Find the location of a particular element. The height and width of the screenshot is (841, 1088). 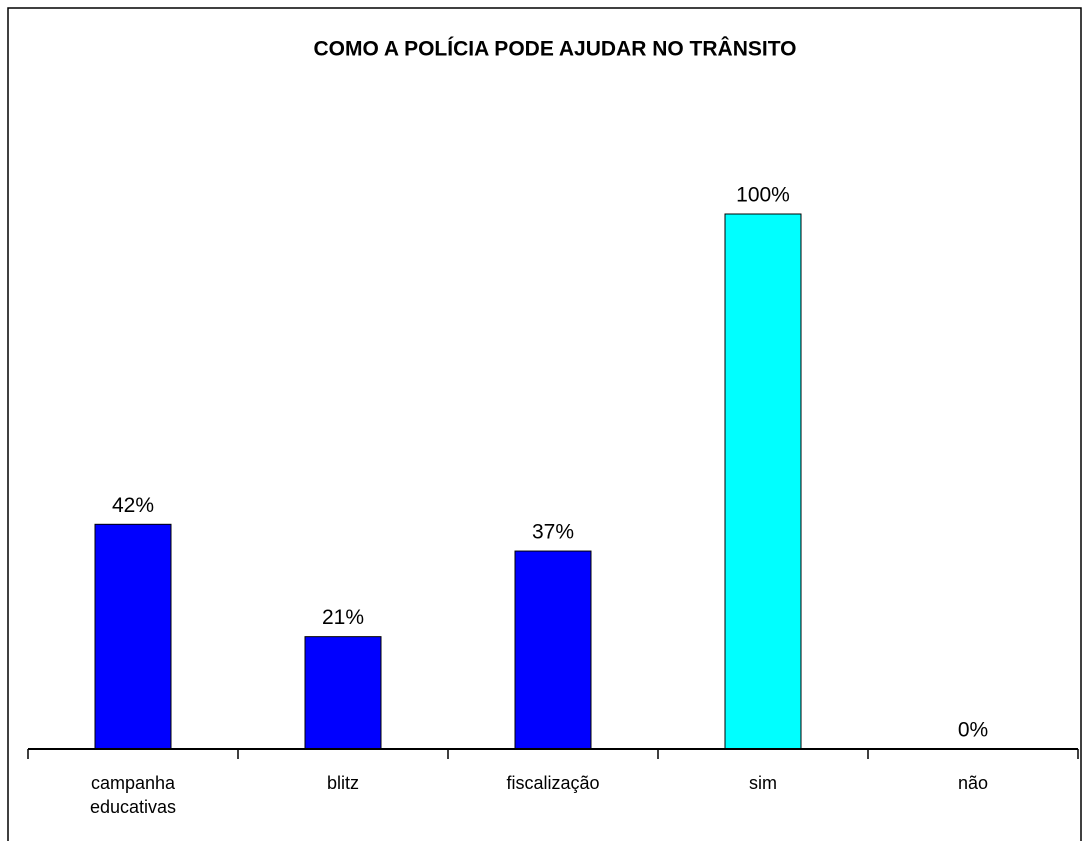

x-tick-label: não is located at coordinates (973, 783).